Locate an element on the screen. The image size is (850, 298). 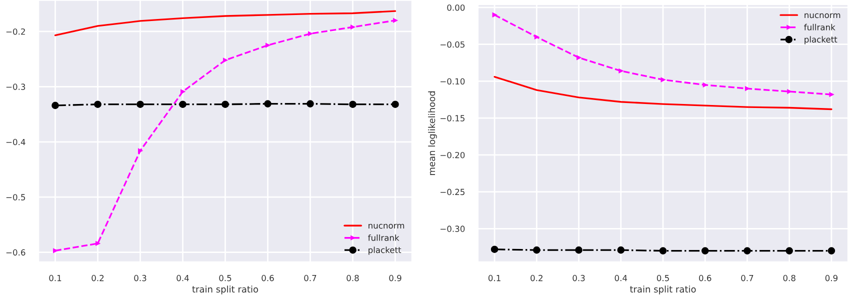
y-tick-label: −0.25 is located at coordinates (452, 192).